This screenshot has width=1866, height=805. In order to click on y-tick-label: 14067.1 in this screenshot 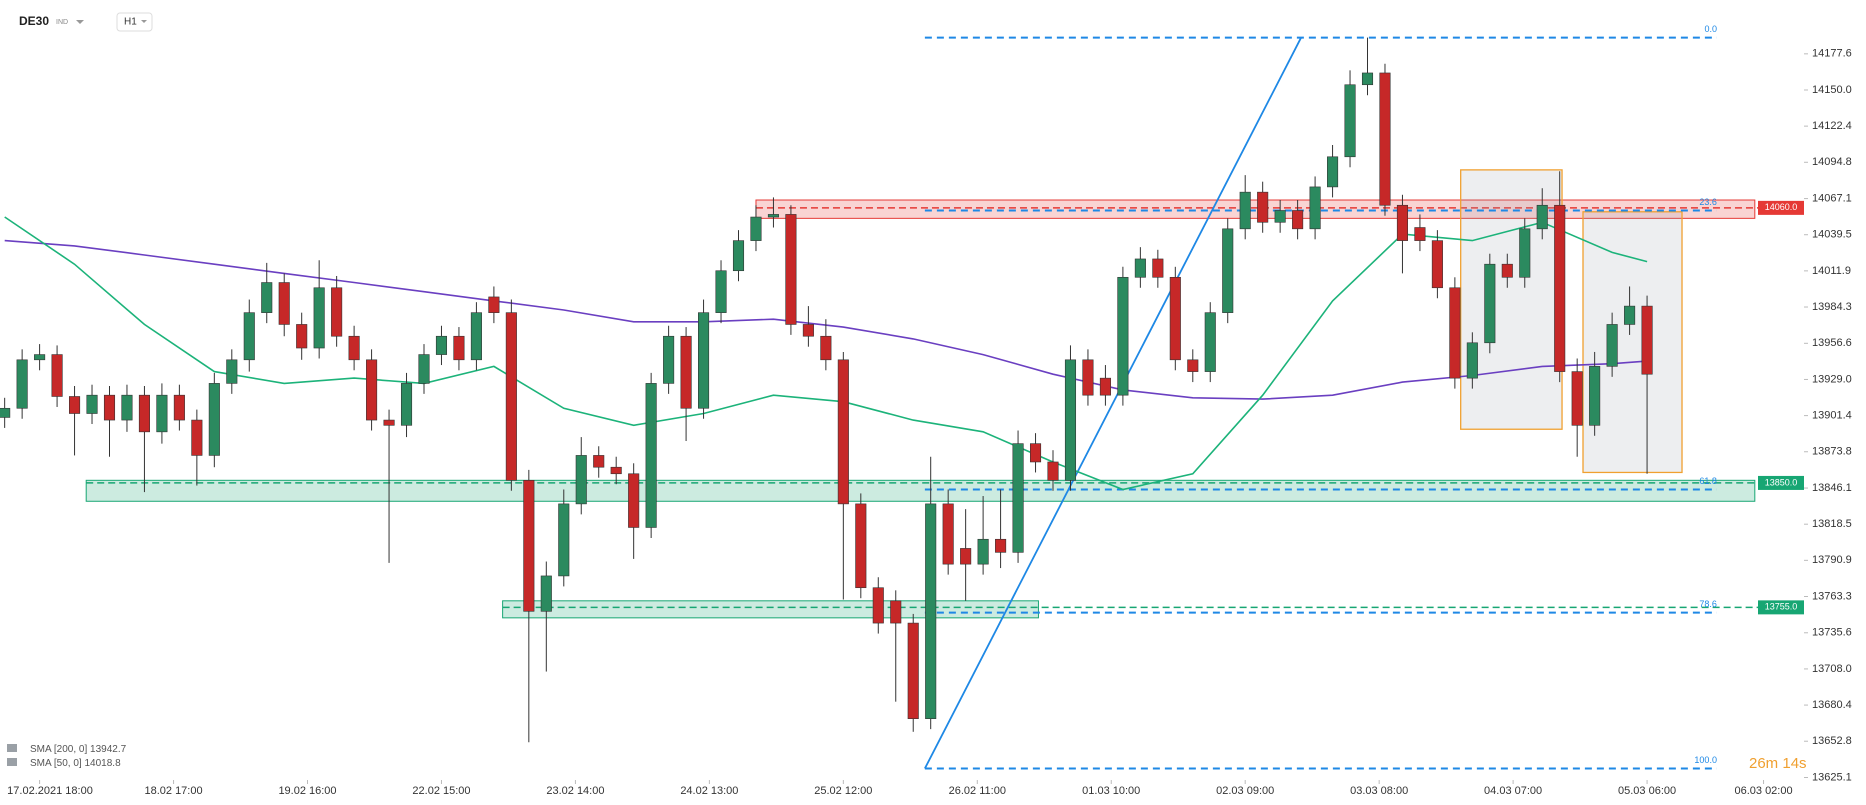, I will do `click(1832, 198)`.